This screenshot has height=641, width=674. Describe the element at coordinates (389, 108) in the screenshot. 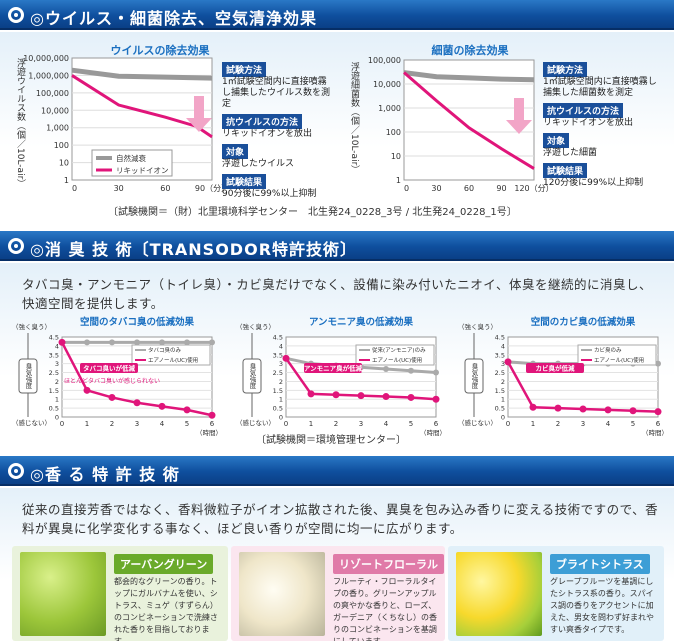

I see `y-tick-label: 1,000` at that location.